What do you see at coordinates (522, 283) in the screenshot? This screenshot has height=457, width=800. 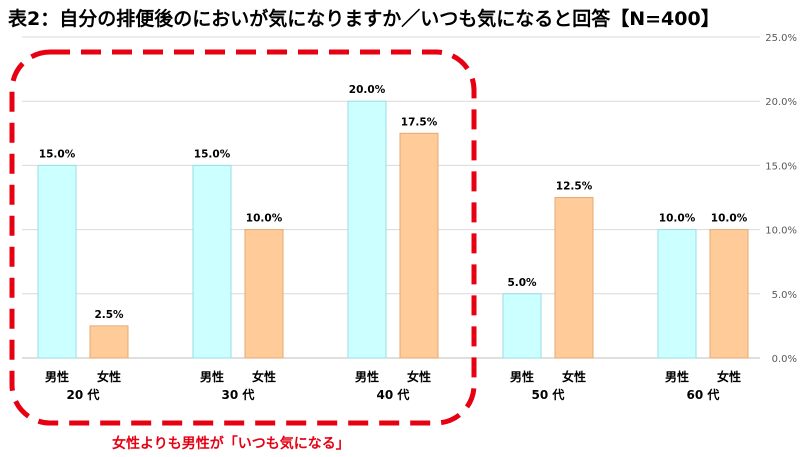 I see `data-label: 5.0%` at bounding box center [522, 283].